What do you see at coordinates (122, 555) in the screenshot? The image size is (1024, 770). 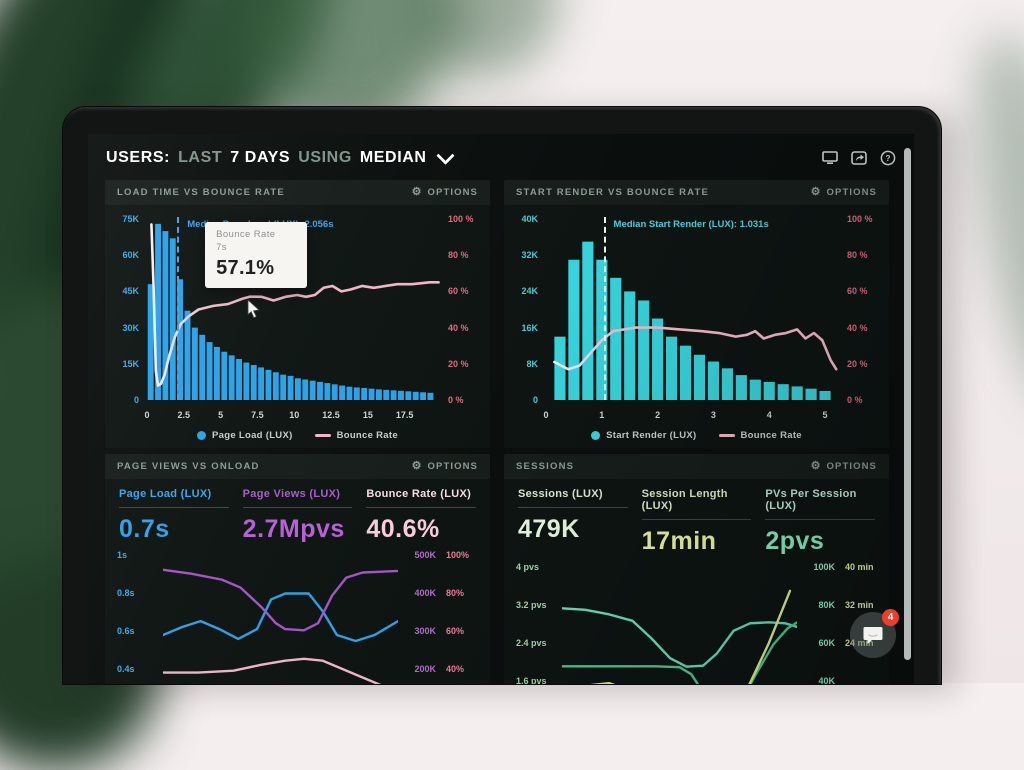 I see `axis-tick: 1s` at bounding box center [122, 555].